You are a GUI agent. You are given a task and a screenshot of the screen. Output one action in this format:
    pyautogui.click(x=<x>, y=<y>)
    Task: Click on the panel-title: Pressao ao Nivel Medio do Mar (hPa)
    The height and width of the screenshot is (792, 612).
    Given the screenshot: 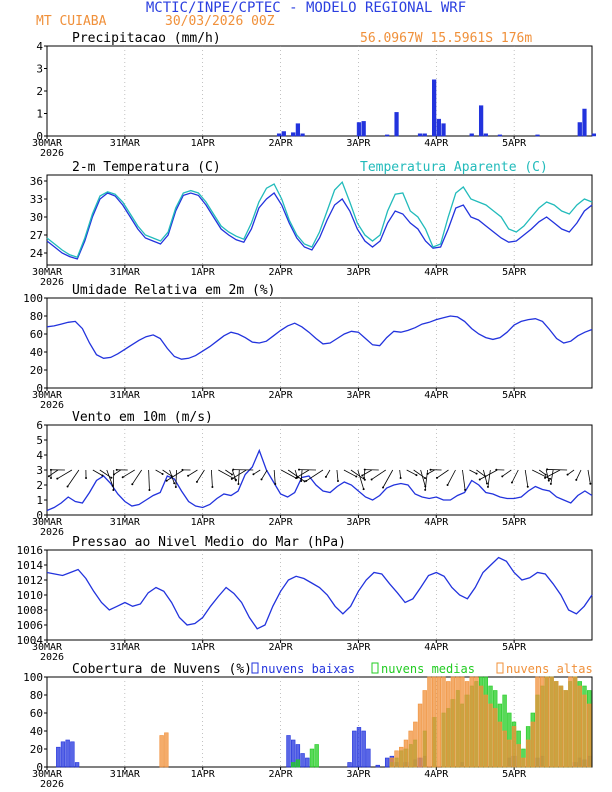 What is the action you would take?
    pyautogui.click(x=209, y=542)
    